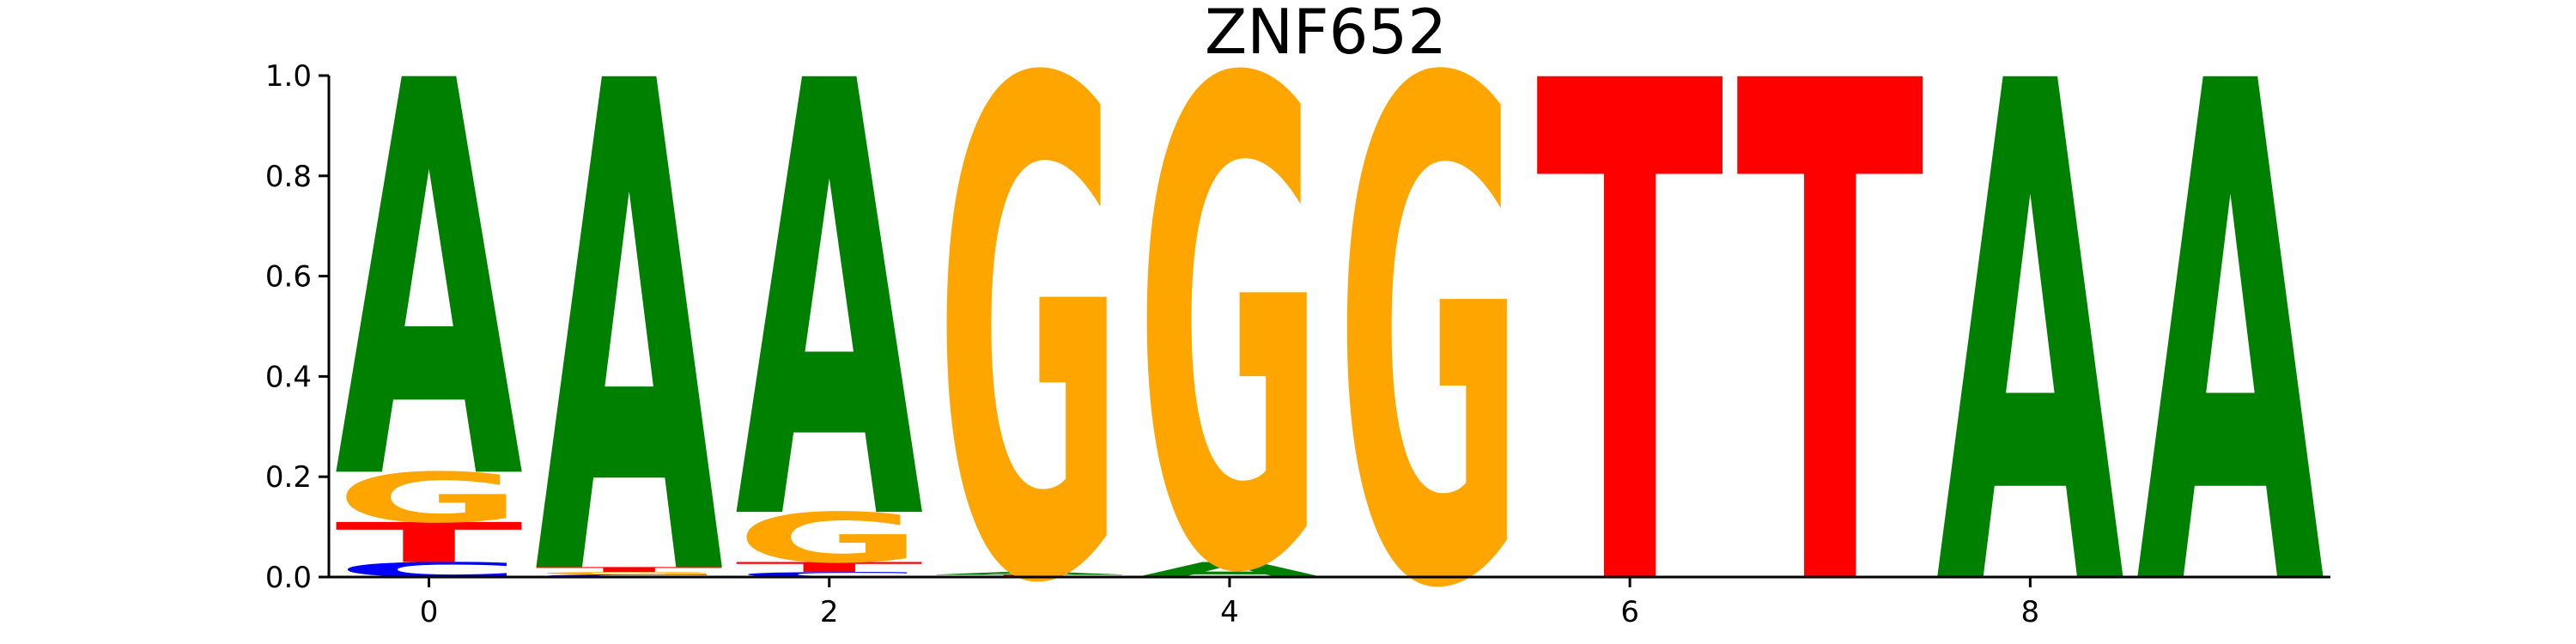 The height and width of the screenshot is (644, 2576). Describe the element at coordinates (830, 612) in the screenshot. I see `x-tick-label: 2` at that location.